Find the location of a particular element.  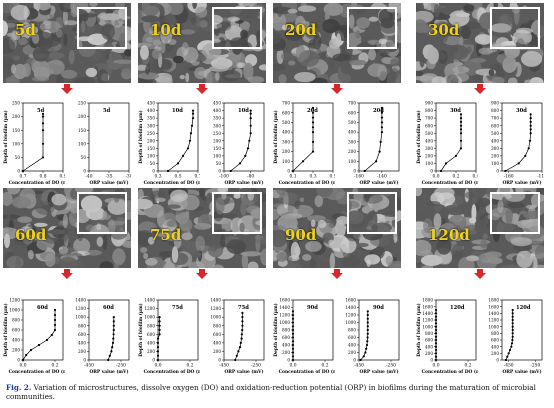

day-label: 90d is located at coordinates (301, 235).